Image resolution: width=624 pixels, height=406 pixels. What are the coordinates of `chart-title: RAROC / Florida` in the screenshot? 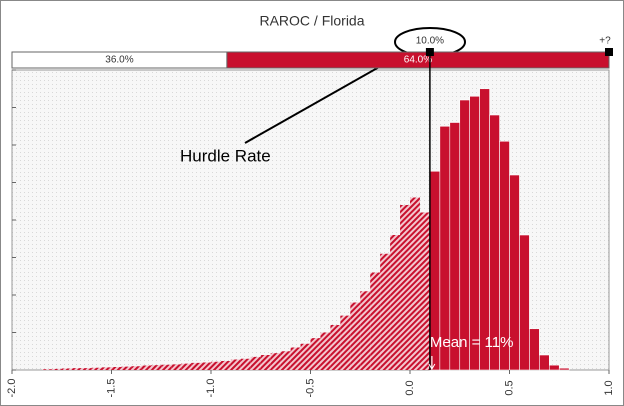 It's located at (311, 21).